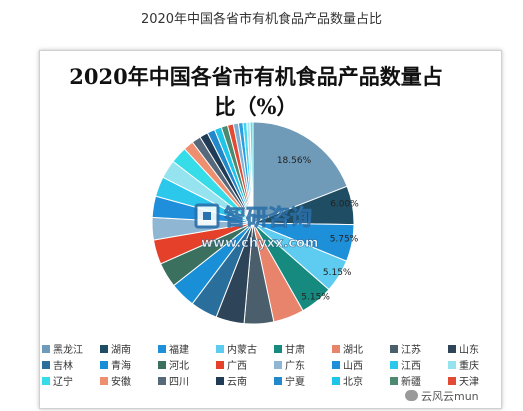  I want to click on legend-item-22: 新疆, so click(405, 381).